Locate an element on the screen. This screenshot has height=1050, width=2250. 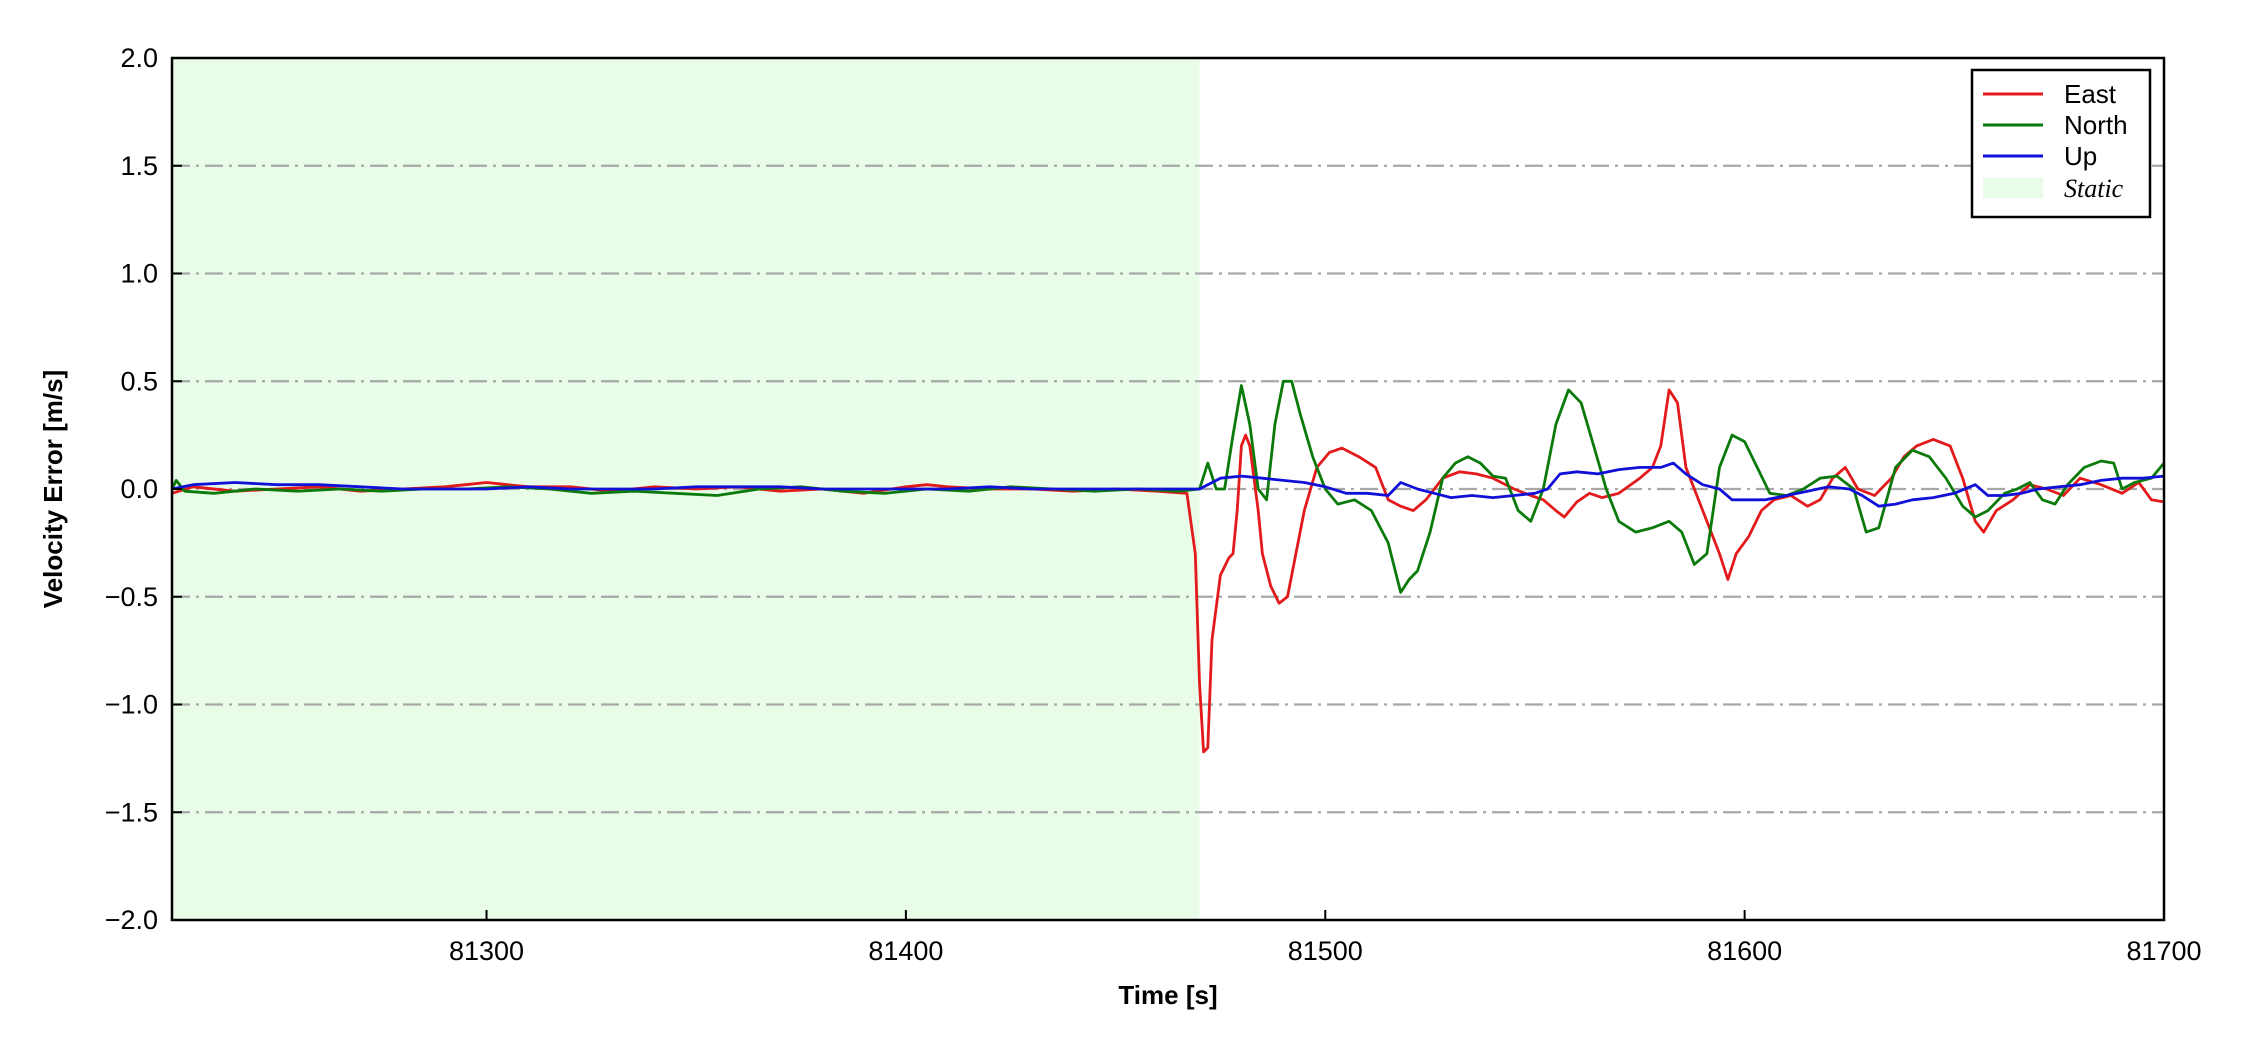
y-tick-label: −1.0 is located at coordinates (131, 705).